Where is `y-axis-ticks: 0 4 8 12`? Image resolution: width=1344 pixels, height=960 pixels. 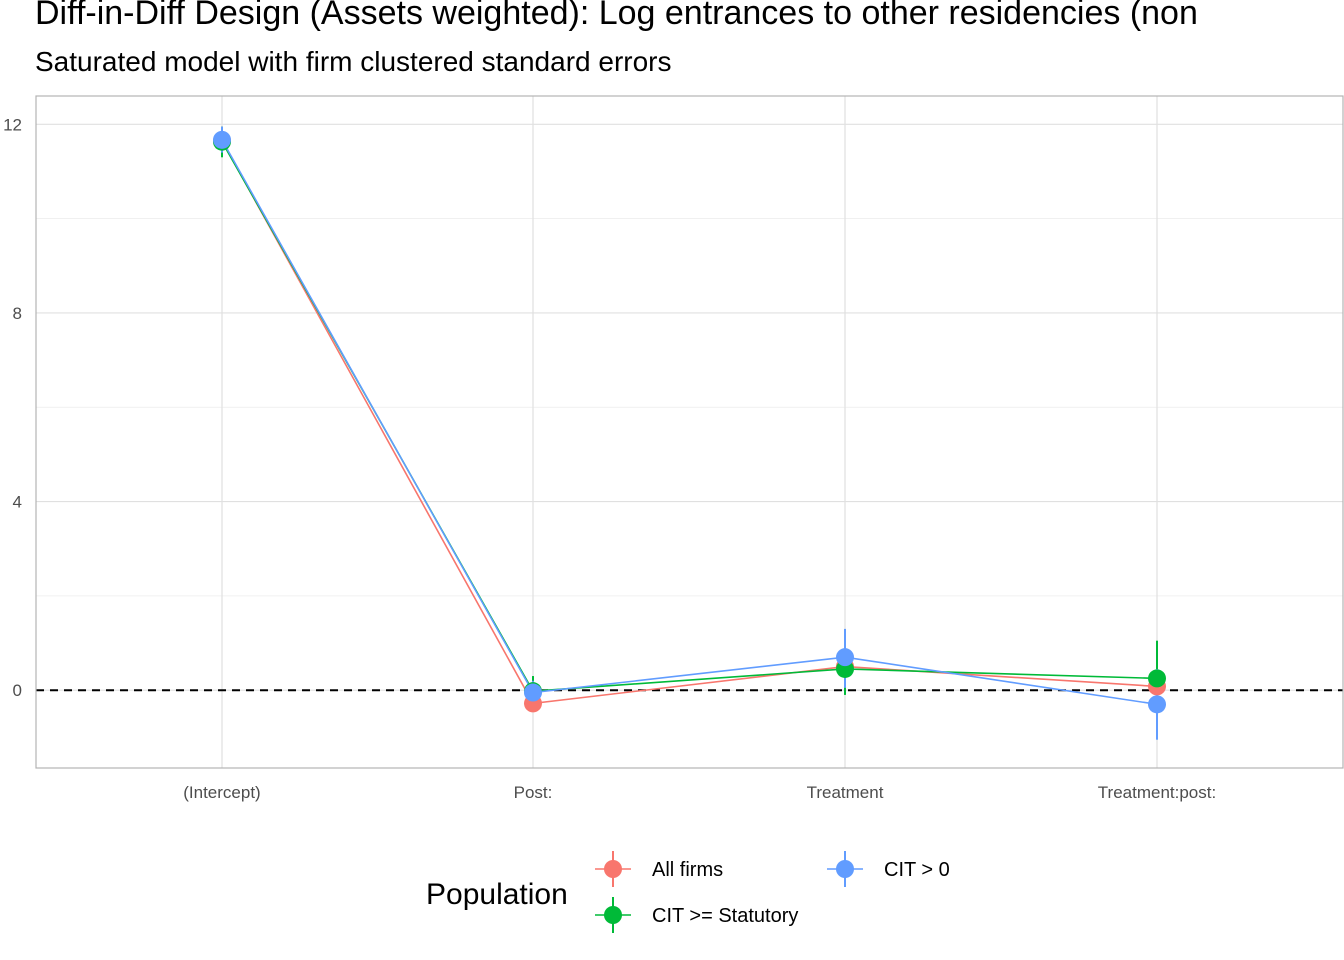 y-axis-ticks: 0 4 8 12 is located at coordinates (12, 407).